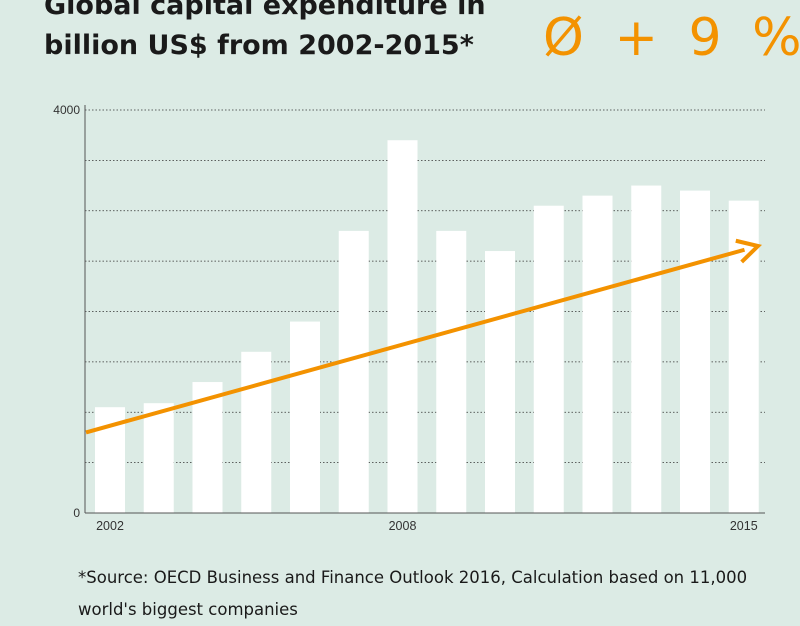 The image size is (800, 626). I want to click on chart-title-line-1: Global capital expenditure in, so click(265, 10).